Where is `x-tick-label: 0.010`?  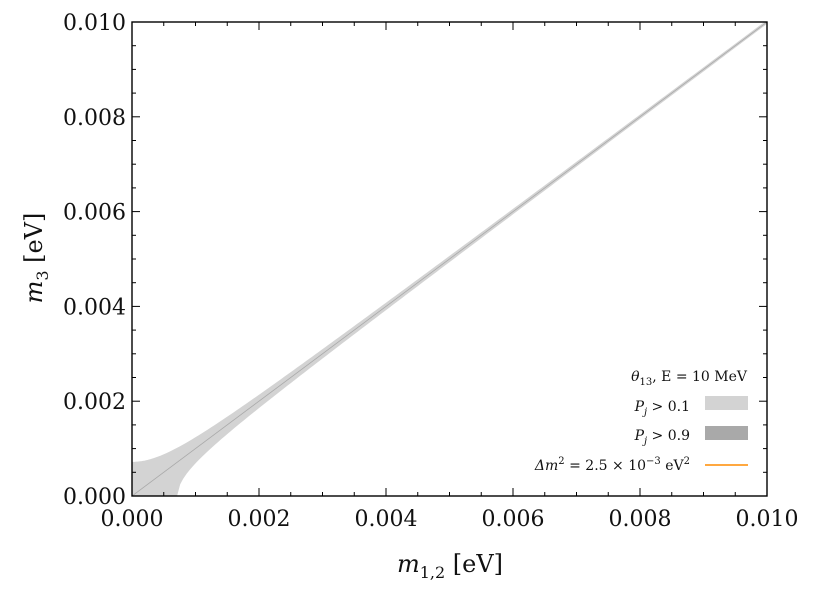 x-tick-label: 0.010 is located at coordinates (767, 519).